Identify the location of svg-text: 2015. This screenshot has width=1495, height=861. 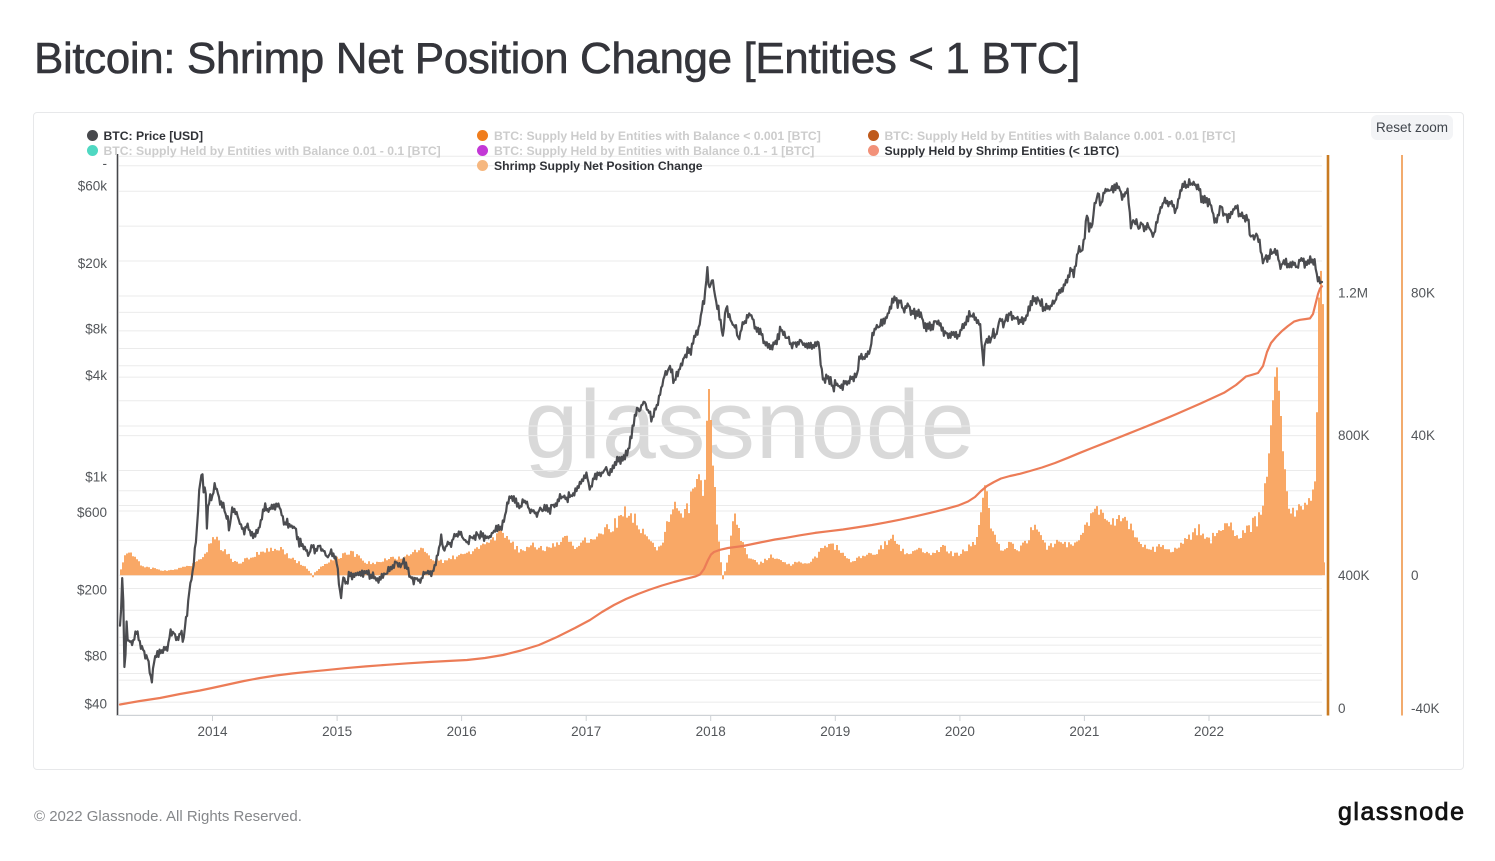
(337, 731).